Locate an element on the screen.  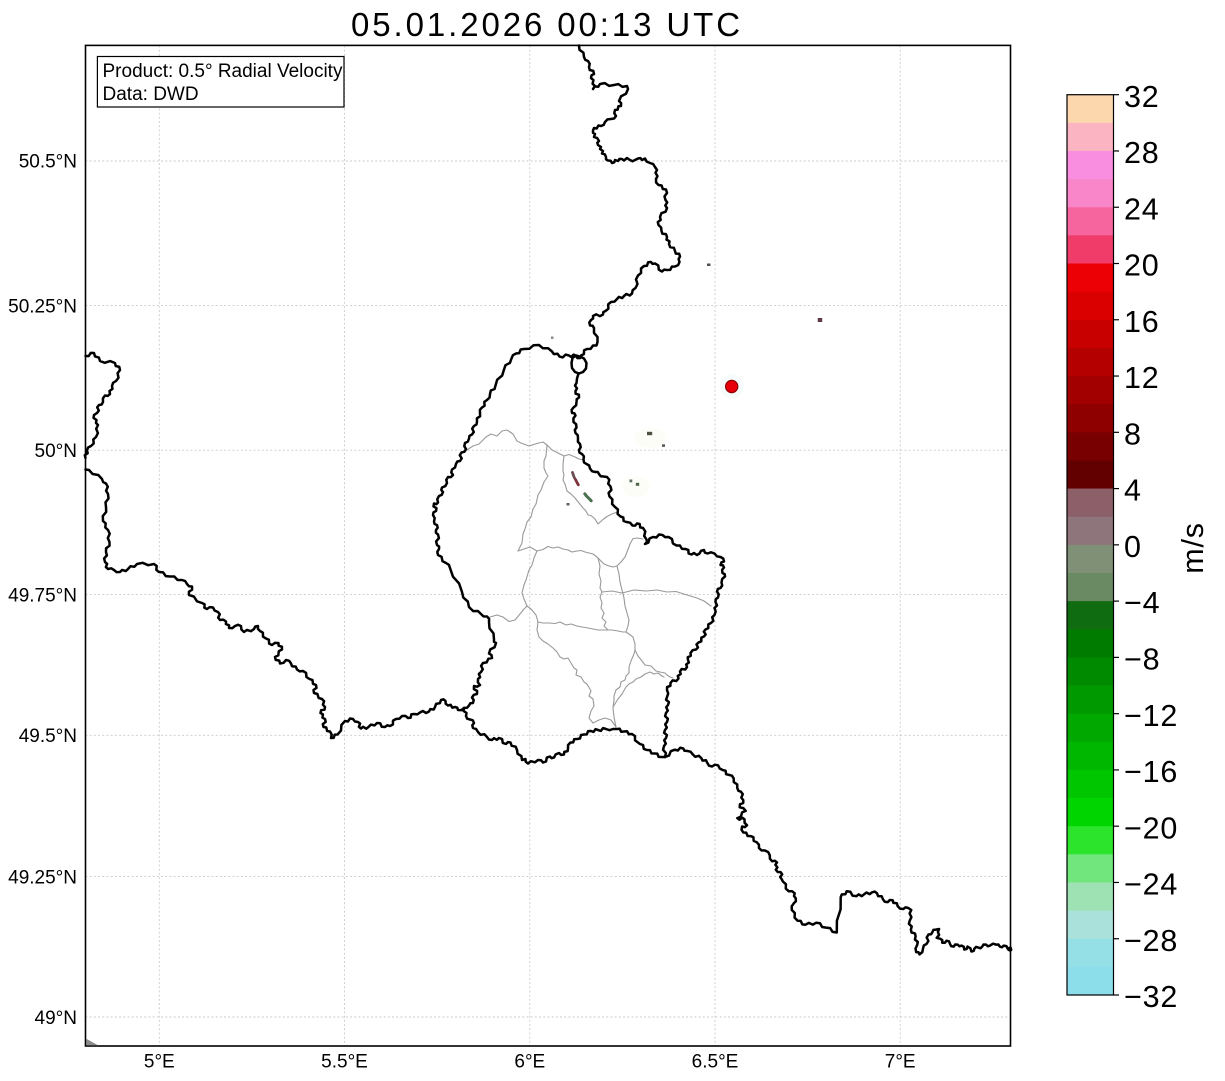
svg-text: 50°N is located at coordinates (56, 451).